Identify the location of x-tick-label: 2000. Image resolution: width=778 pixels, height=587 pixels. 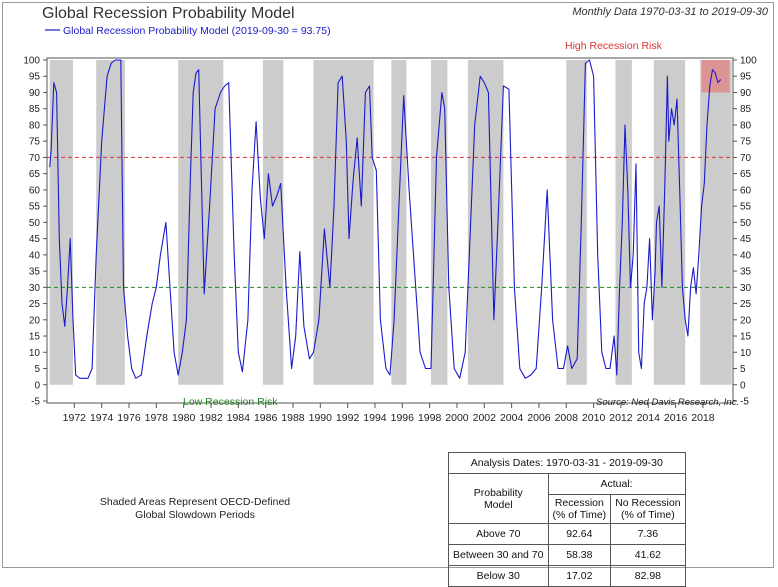
(457, 418).